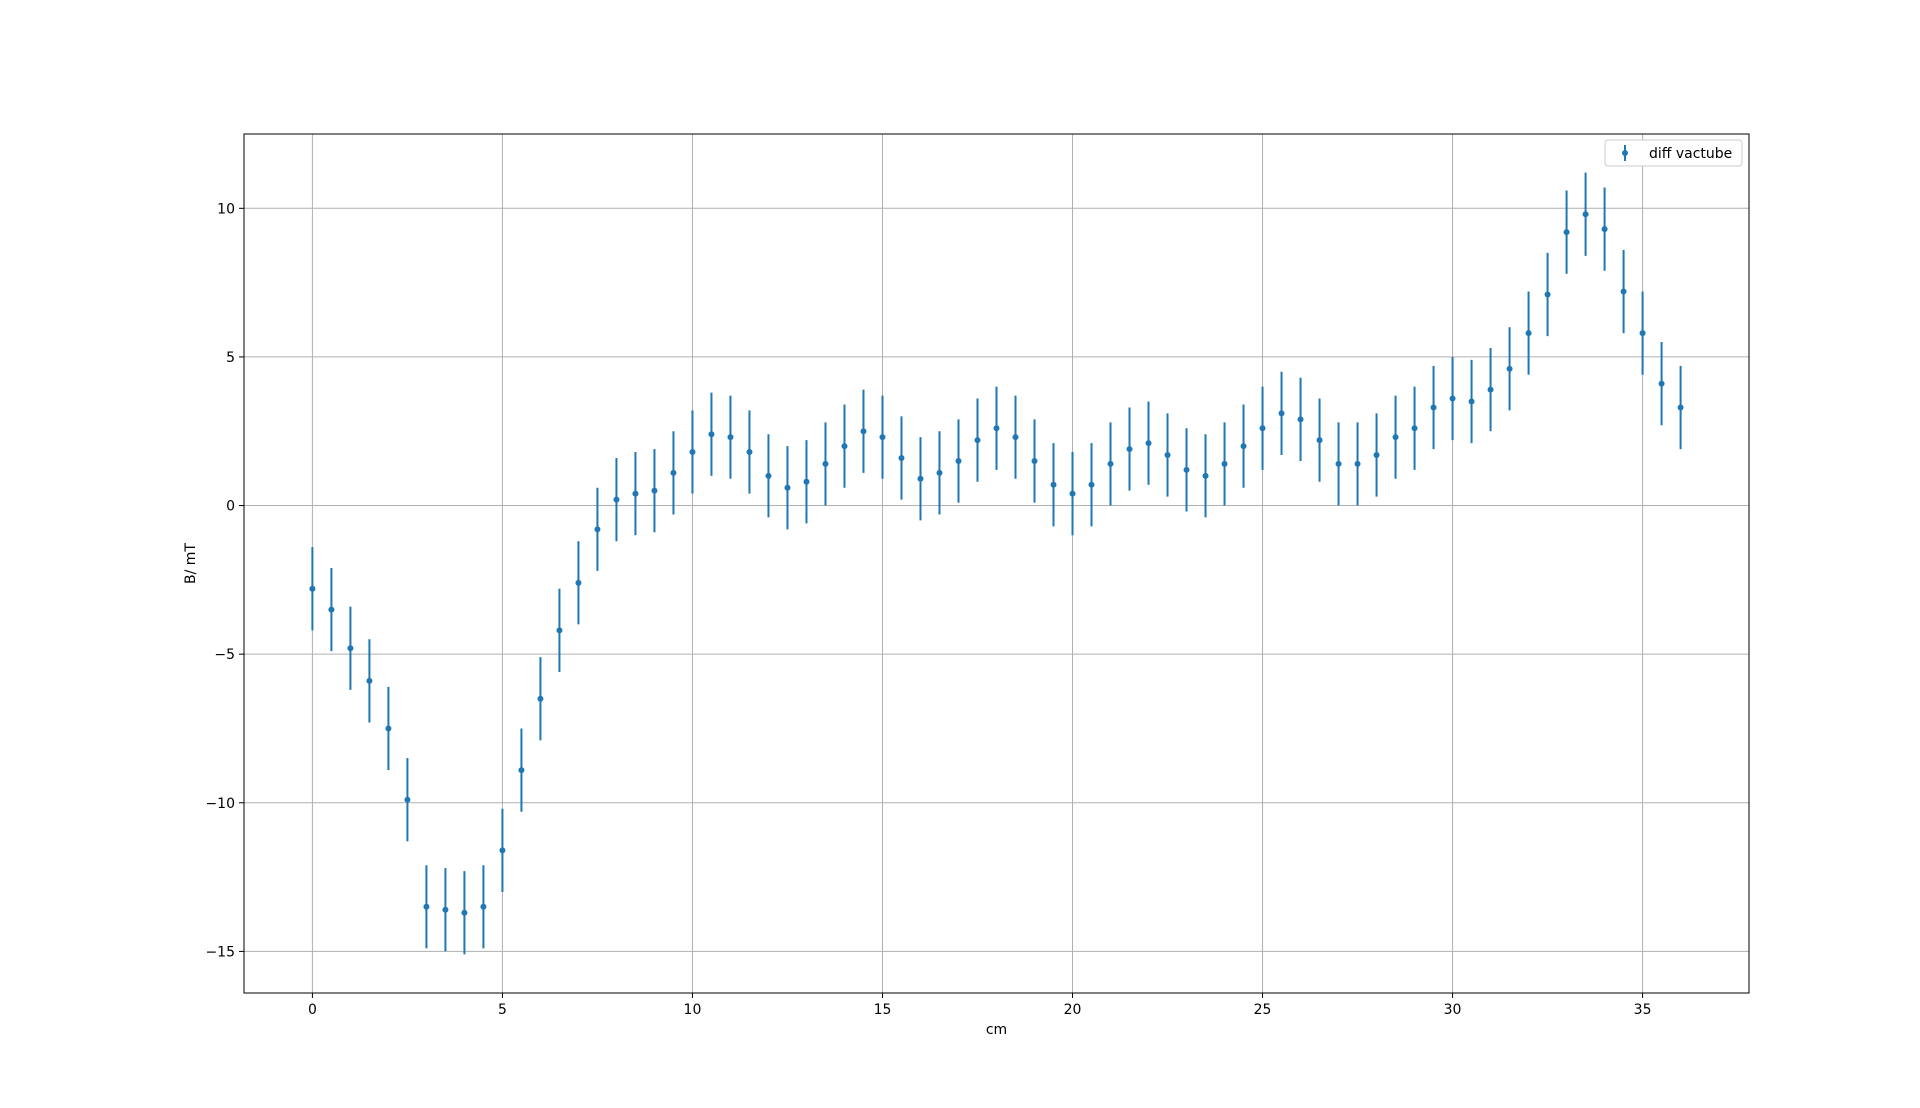 This screenshot has height=1108, width=1920. Describe the element at coordinates (1263, 1010) in the screenshot. I see `x-tick-label: 25` at that location.